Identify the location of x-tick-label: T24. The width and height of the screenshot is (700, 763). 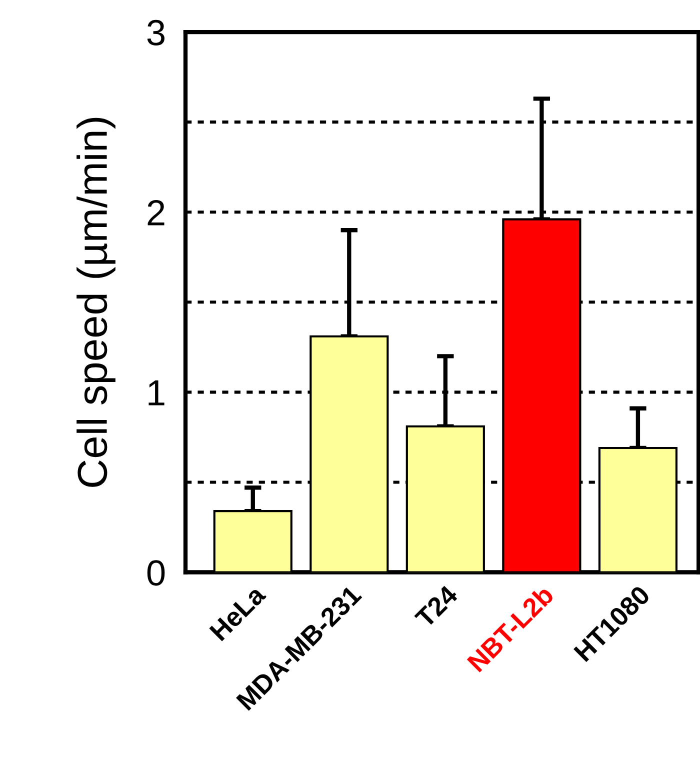
(436, 606).